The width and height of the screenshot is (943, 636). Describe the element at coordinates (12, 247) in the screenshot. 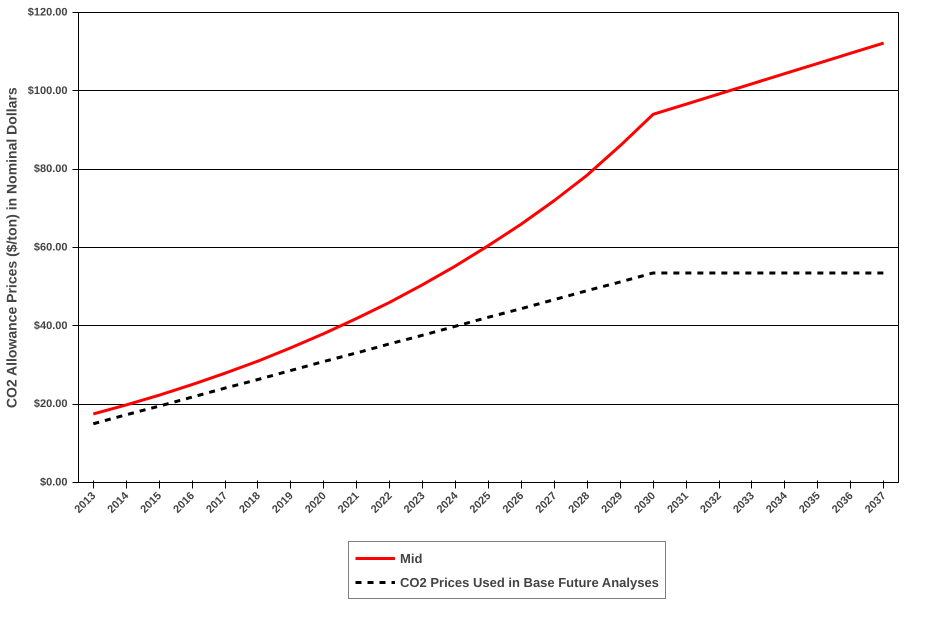

I see `y-axis-title: CO2 Allowance Prices ($/ton) in Nominal Dollars` at that location.